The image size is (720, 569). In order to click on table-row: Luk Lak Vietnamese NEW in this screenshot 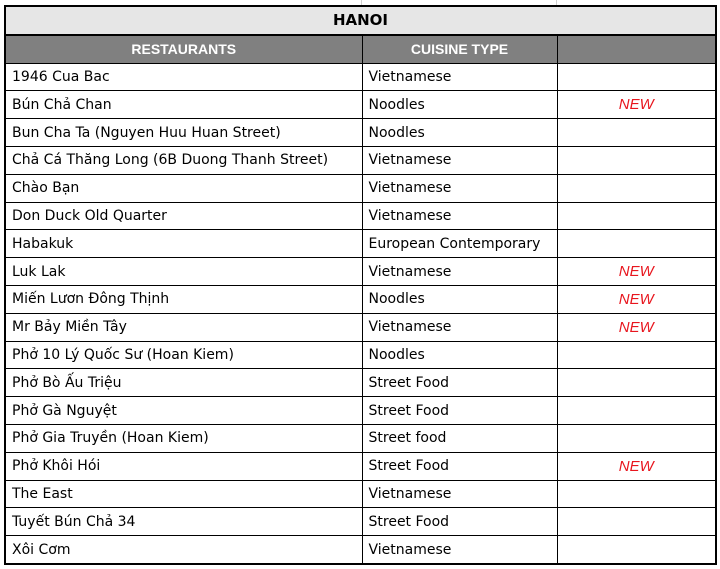, I will do `click(360, 271)`.